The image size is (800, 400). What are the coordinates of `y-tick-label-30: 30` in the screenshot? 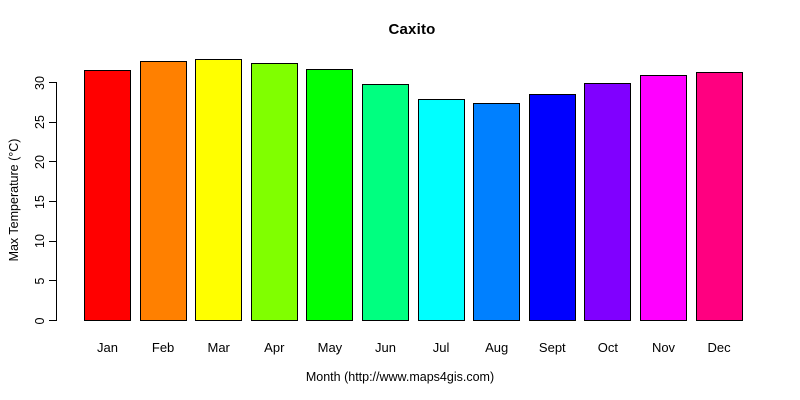 It's located at (39, 82).